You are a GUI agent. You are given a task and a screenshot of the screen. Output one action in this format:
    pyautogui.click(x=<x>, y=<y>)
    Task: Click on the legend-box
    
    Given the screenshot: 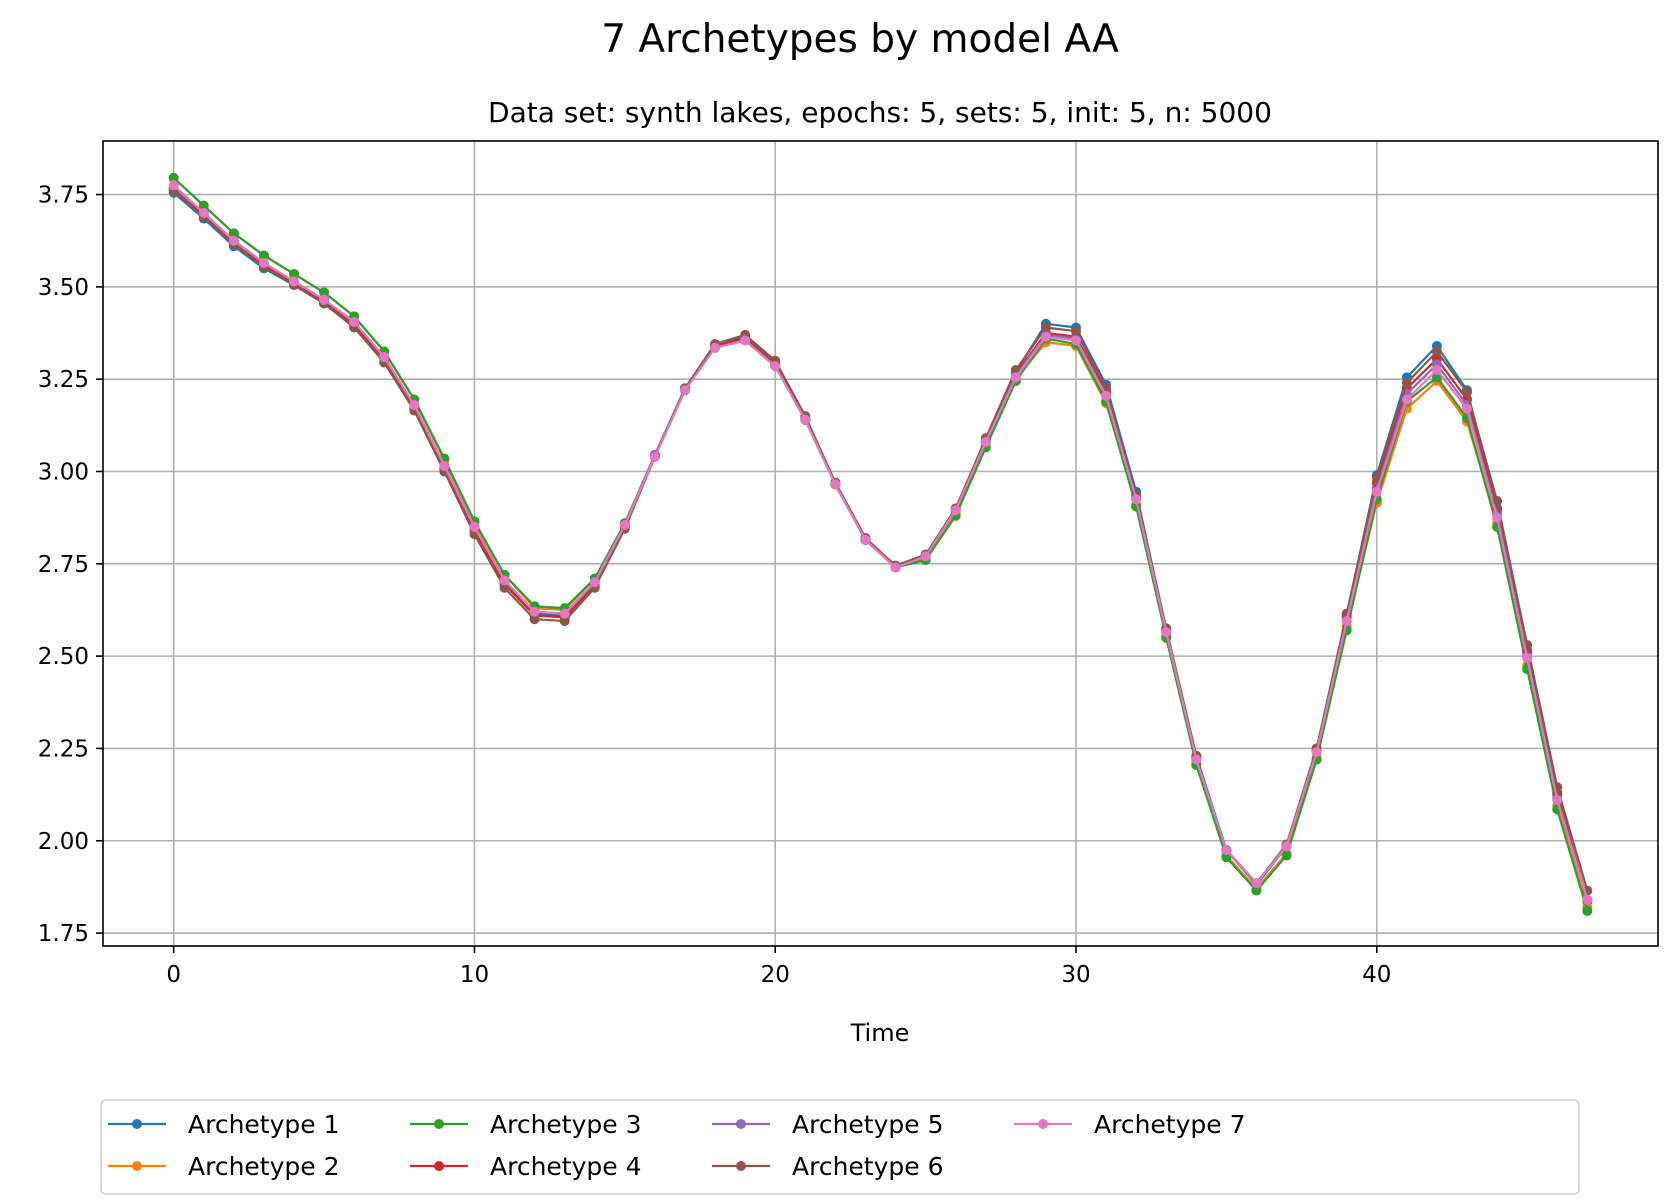 What is the action you would take?
    pyautogui.click(x=840, y=1147)
    